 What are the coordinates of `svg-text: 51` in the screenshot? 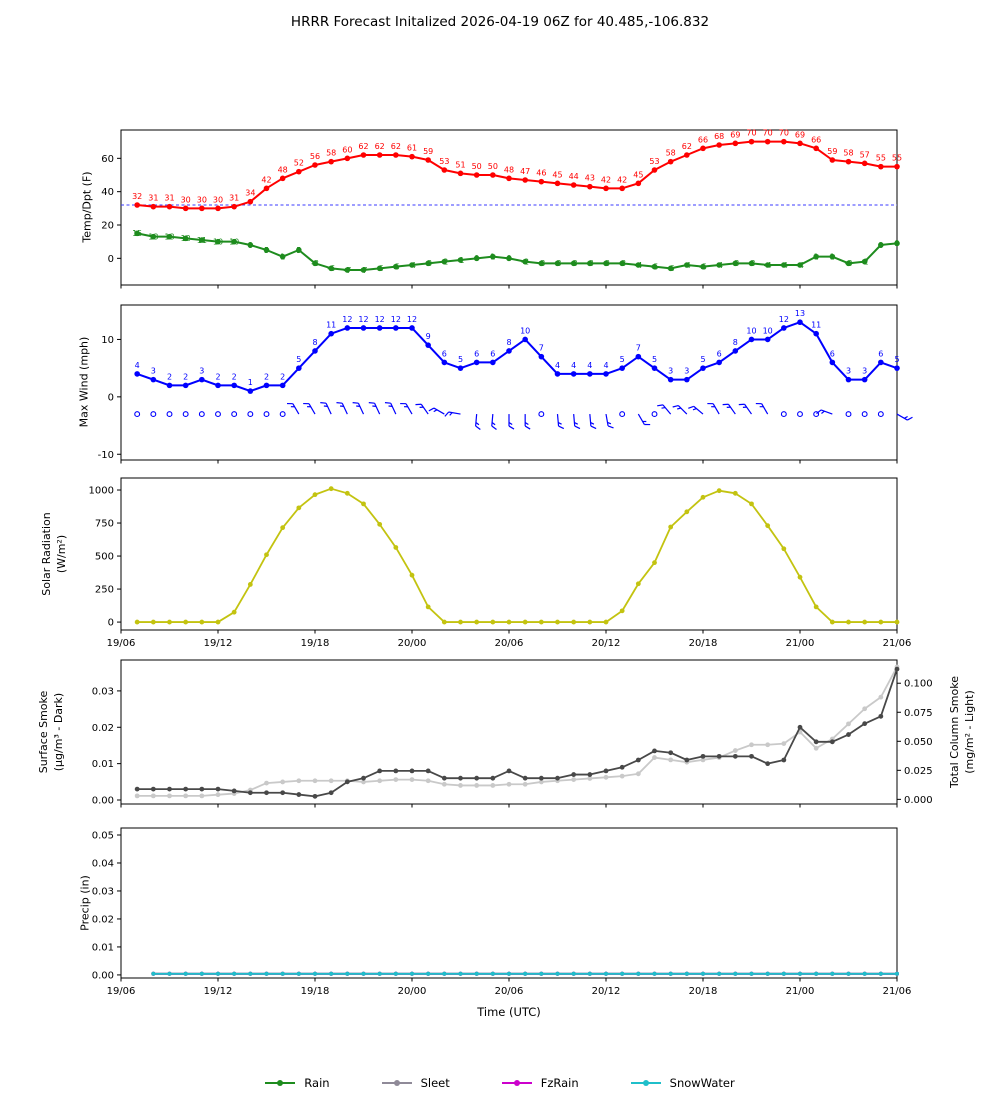 It's located at (460, 164).